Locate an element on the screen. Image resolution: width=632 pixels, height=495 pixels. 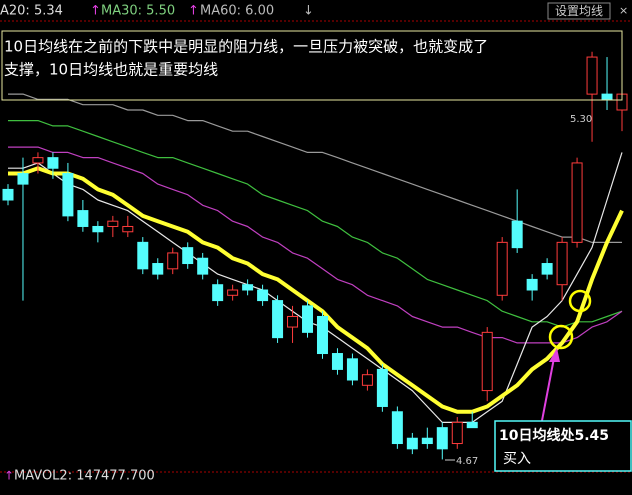
indicator: MA30: 5.50 is located at coordinates (138, 11).